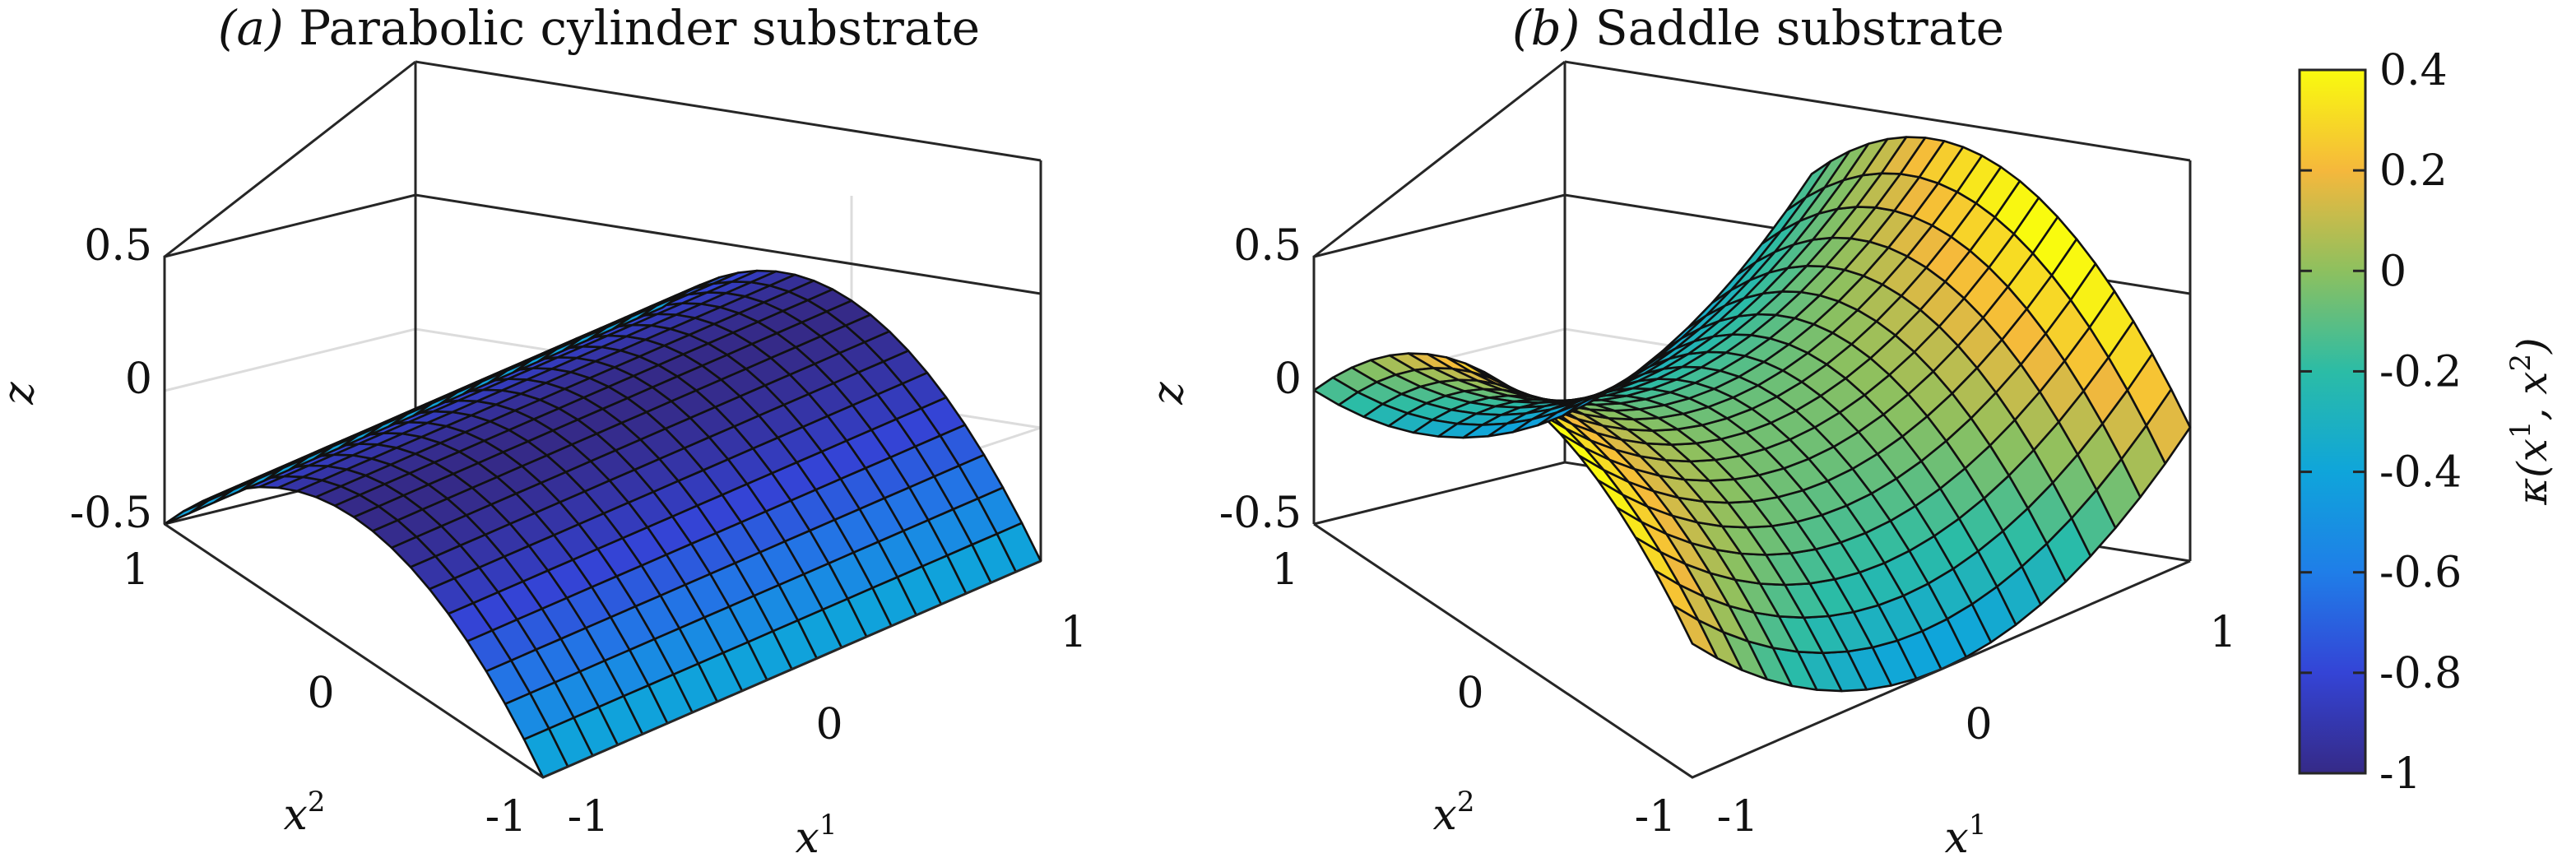  What do you see at coordinates (2400, 774) in the screenshot?
I see `colorbar-tick-label: -1` at bounding box center [2400, 774].